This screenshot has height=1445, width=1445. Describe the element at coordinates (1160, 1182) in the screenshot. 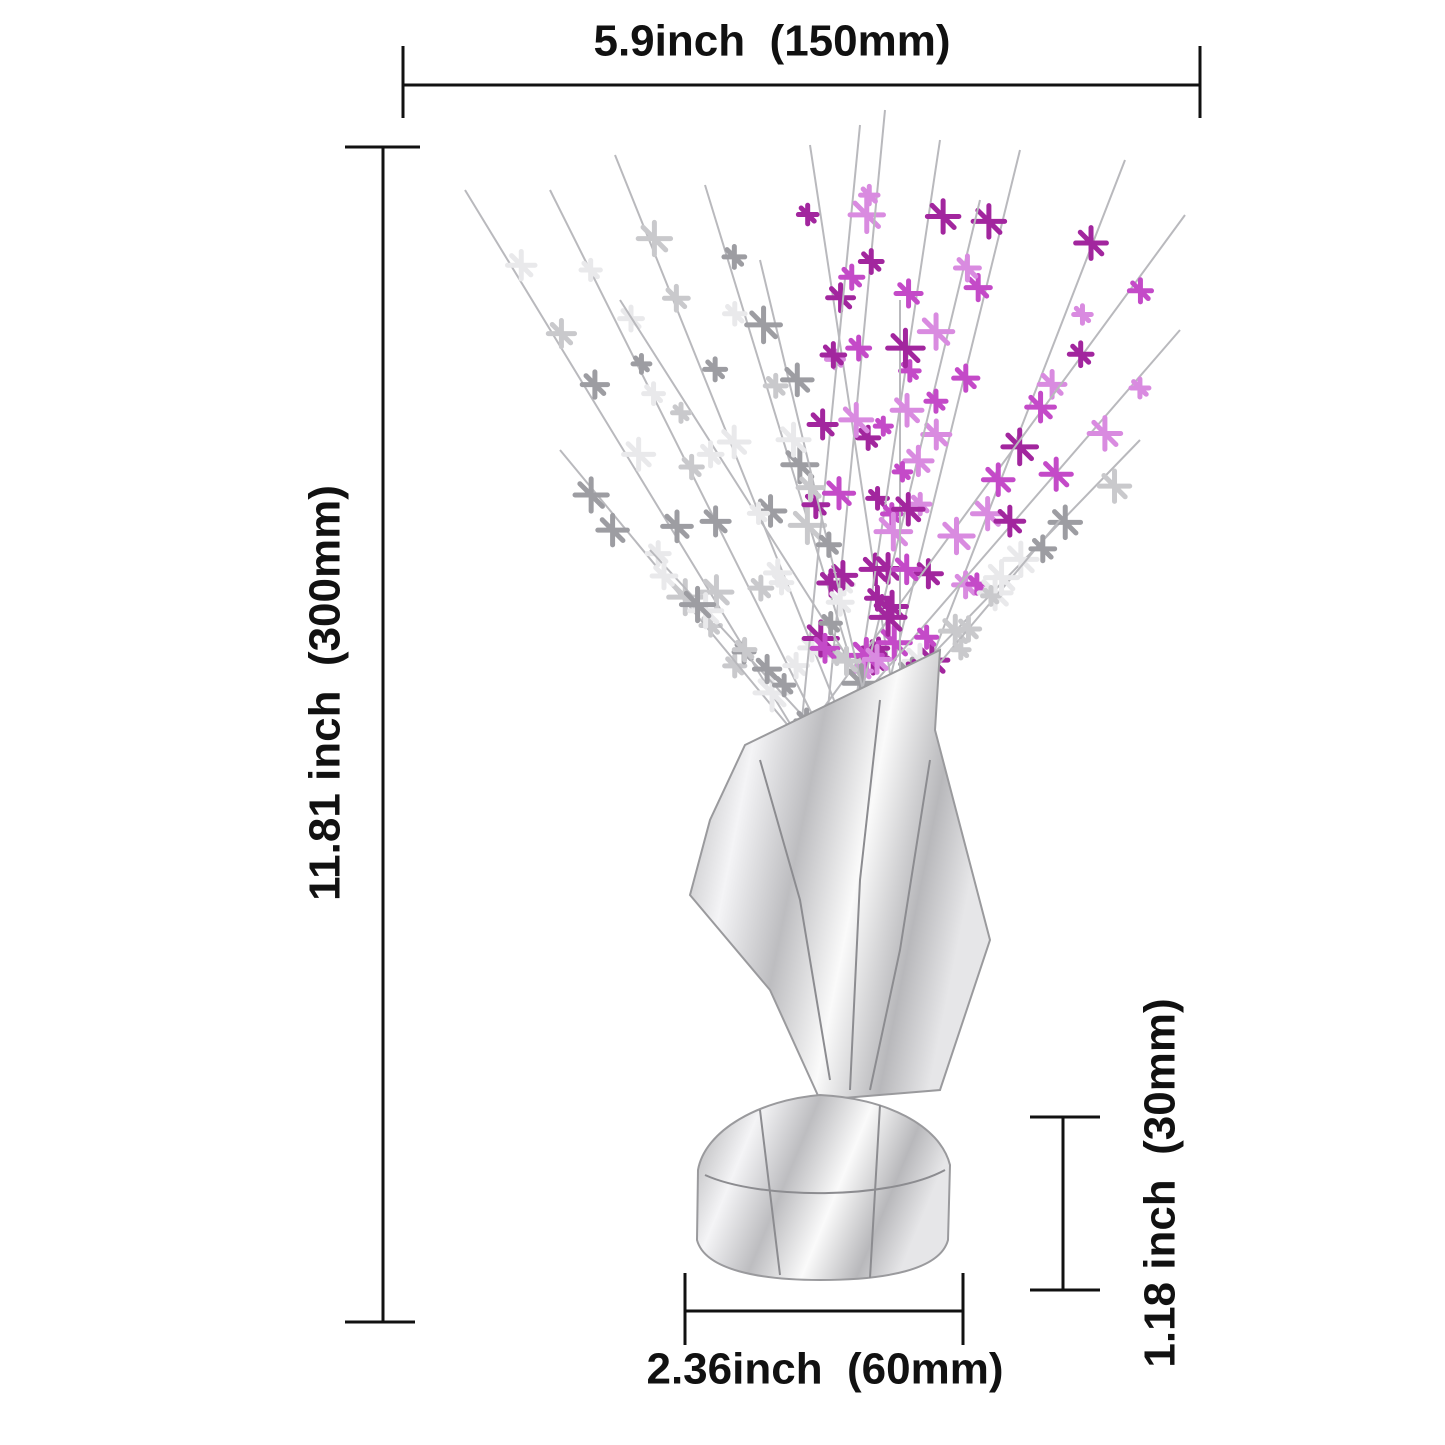

I see `base-height-label: 1.18 inch (30mm)` at that location.